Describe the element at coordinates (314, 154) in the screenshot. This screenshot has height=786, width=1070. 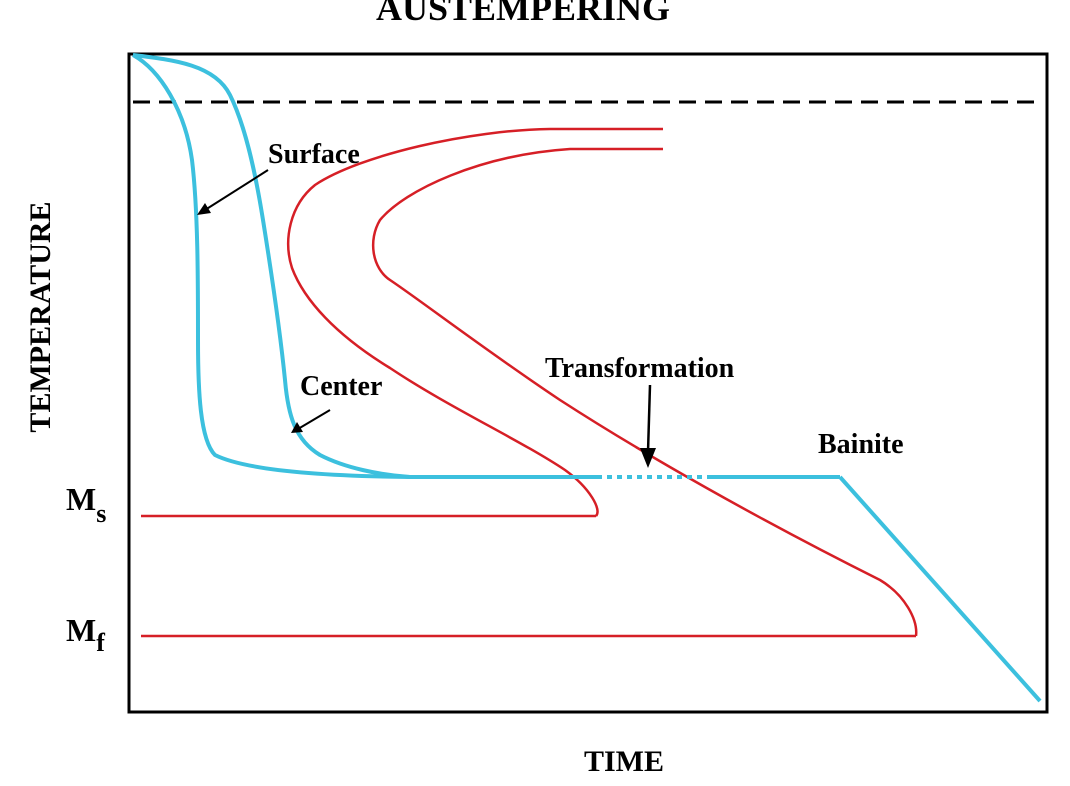
I see `surface-label: Surface` at that location.